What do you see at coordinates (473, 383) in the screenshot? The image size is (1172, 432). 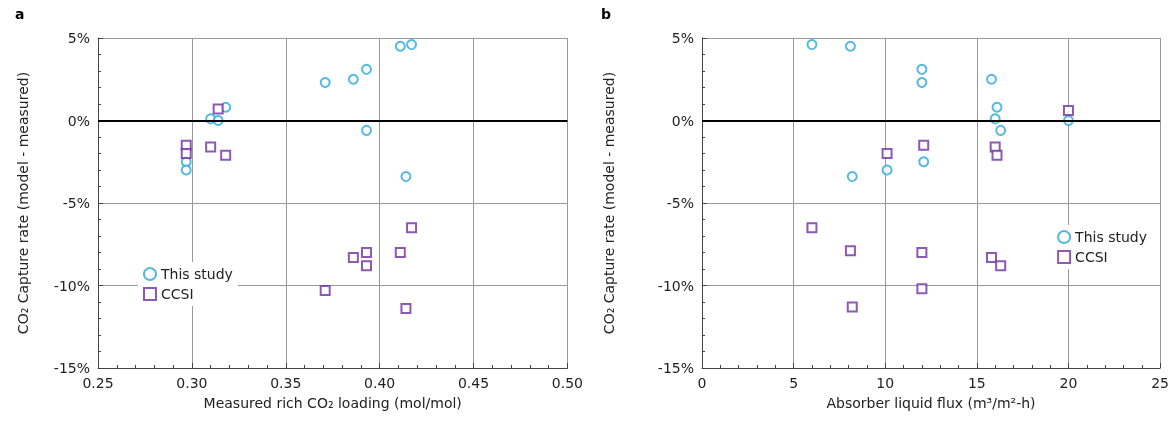 I see `x-tick-label: 0.45` at bounding box center [473, 383].